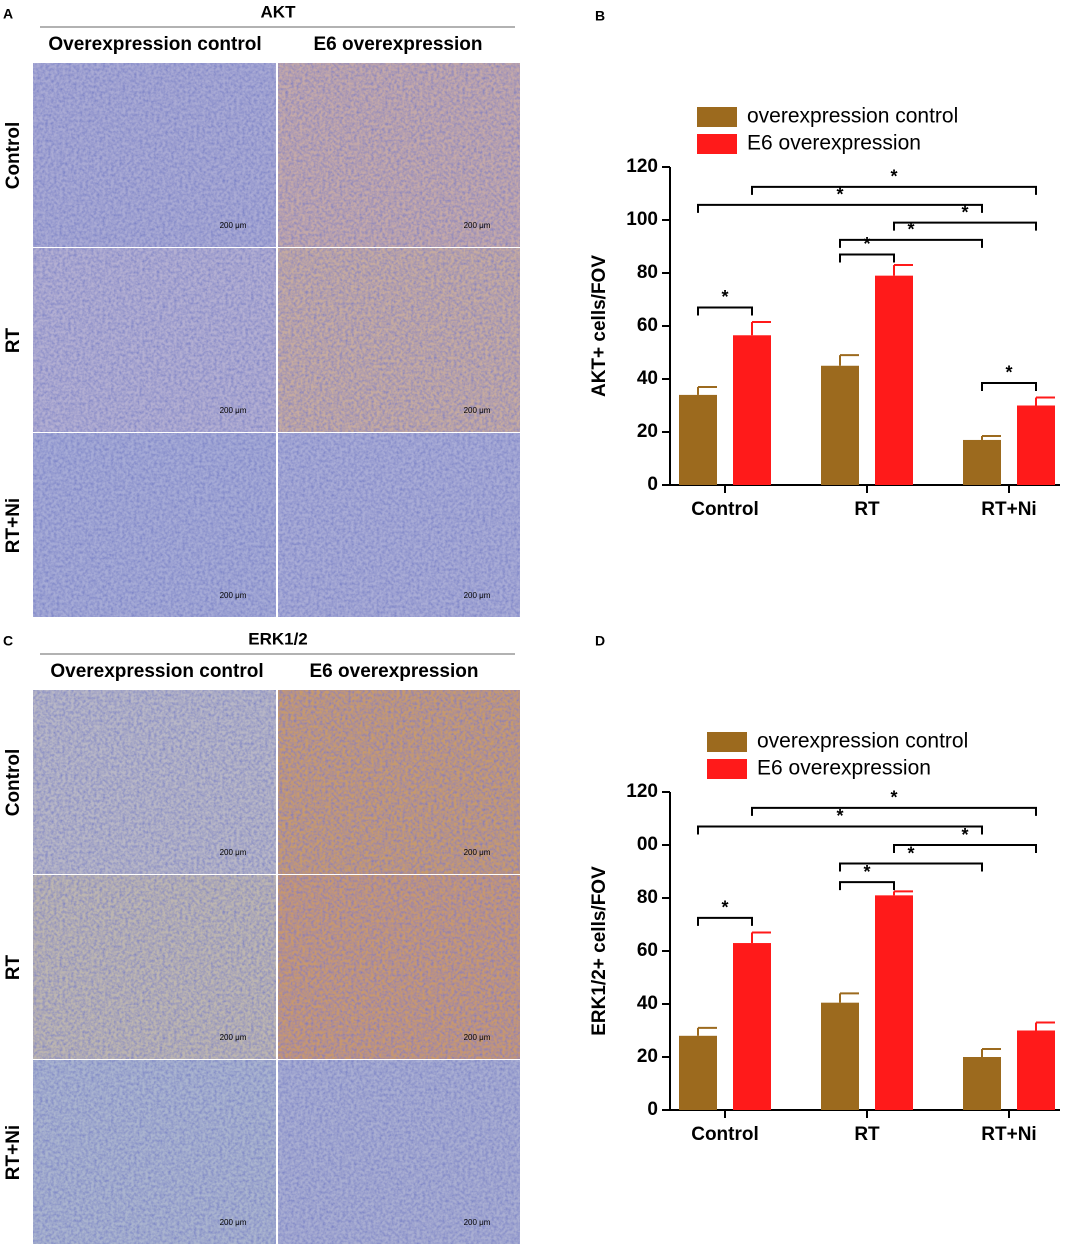  What do you see at coordinates (8, 641) in the screenshot?
I see `panel-label: C` at bounding box center [8, 641].